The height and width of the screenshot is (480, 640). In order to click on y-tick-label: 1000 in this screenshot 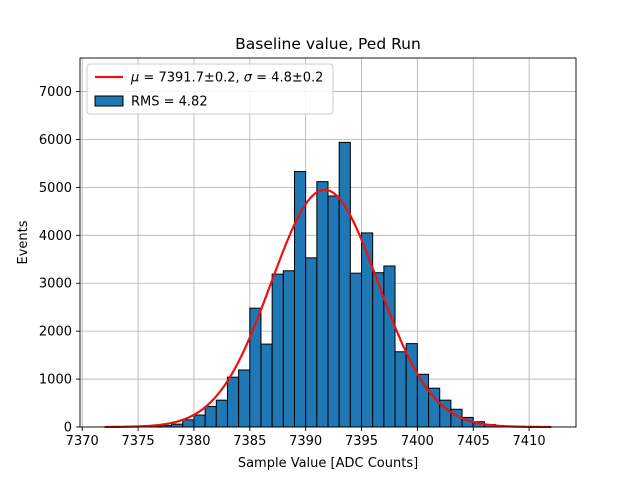, I will do `click(55, 380)`.